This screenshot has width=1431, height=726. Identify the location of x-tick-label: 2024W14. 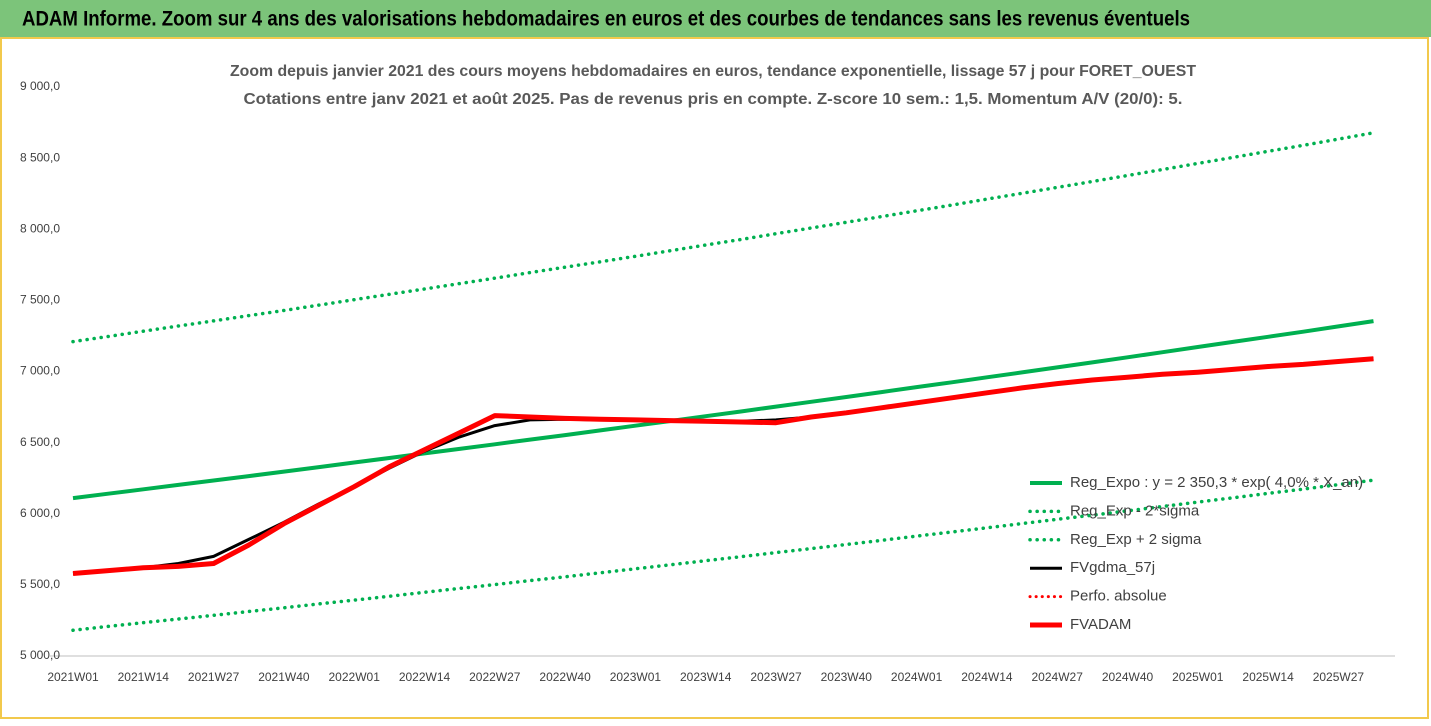
(987, 677).